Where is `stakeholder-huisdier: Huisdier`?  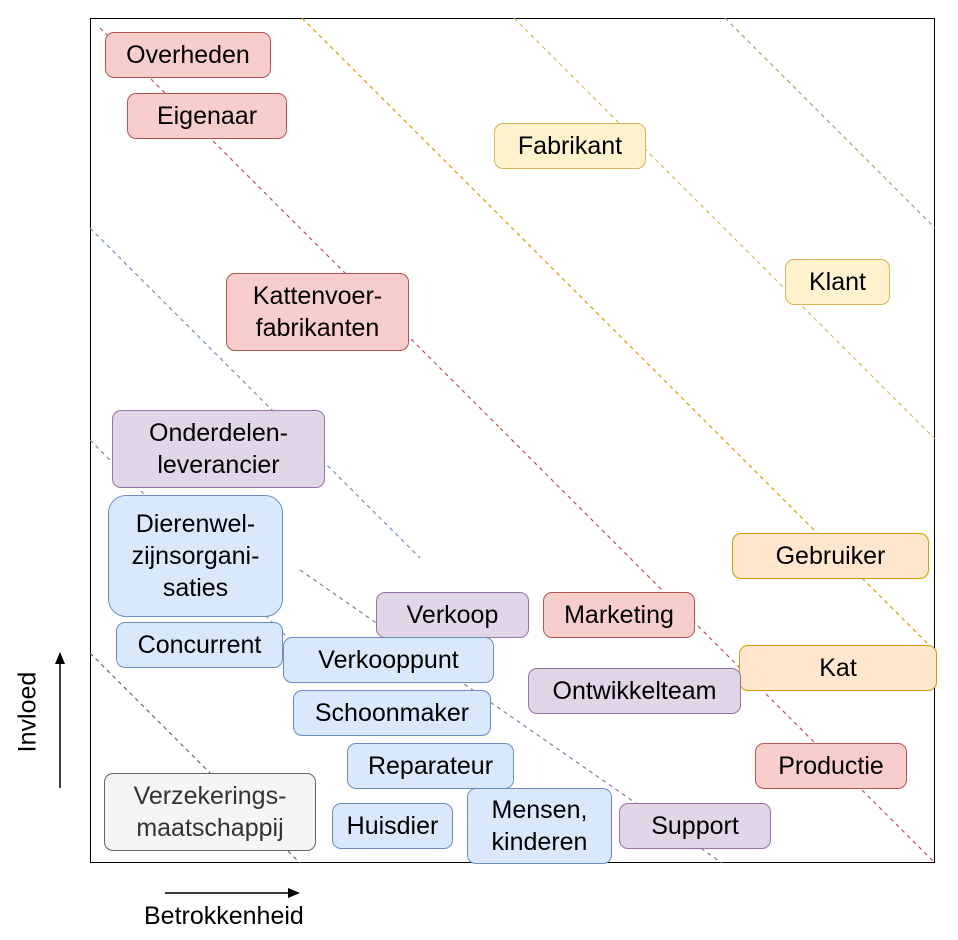 stakeholder-huisdier: Huisdier is located at coordinates (392, 826).